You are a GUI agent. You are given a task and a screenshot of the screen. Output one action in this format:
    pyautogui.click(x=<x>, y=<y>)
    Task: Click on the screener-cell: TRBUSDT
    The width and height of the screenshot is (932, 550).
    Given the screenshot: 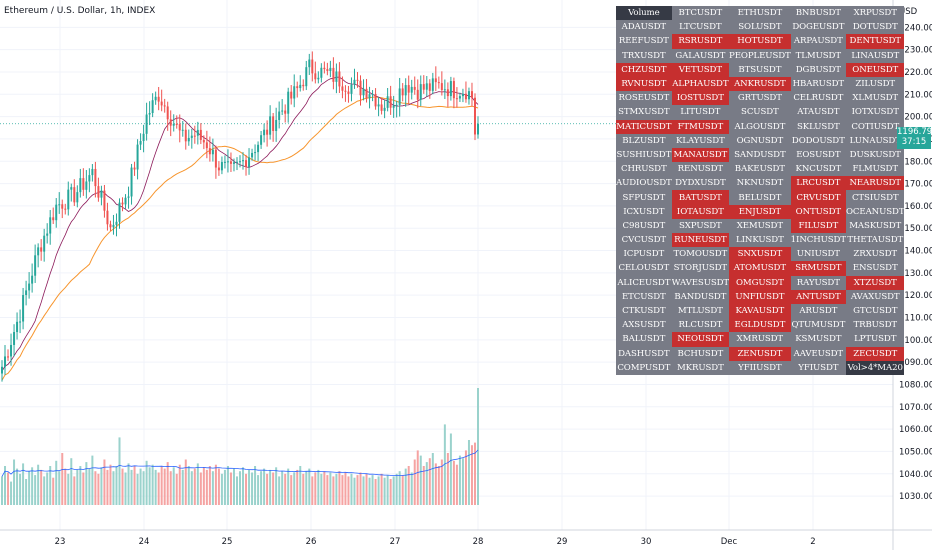 What is the action you would take?
    pyautogui.click(x=875, y=325)
    